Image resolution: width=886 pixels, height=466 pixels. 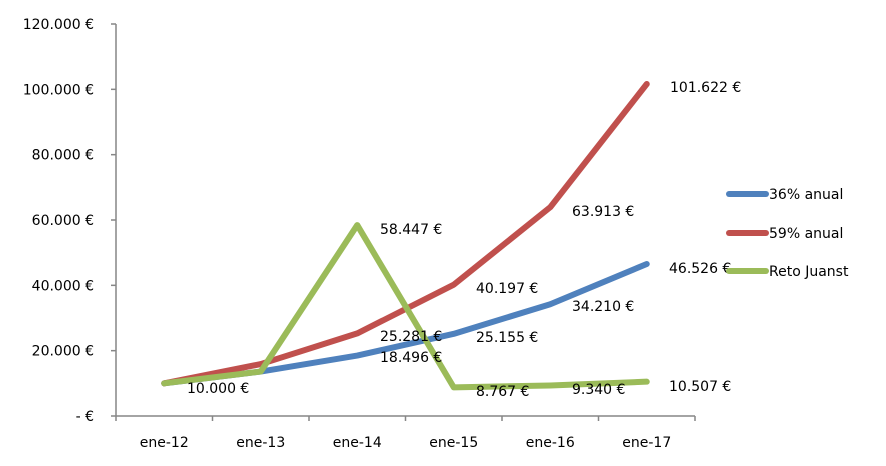 What do you see at coordinates (809, 272) in the screenshot?
I see `legend-label-reto-juanst: Reto Juanst` at bounding box center [809, 272].